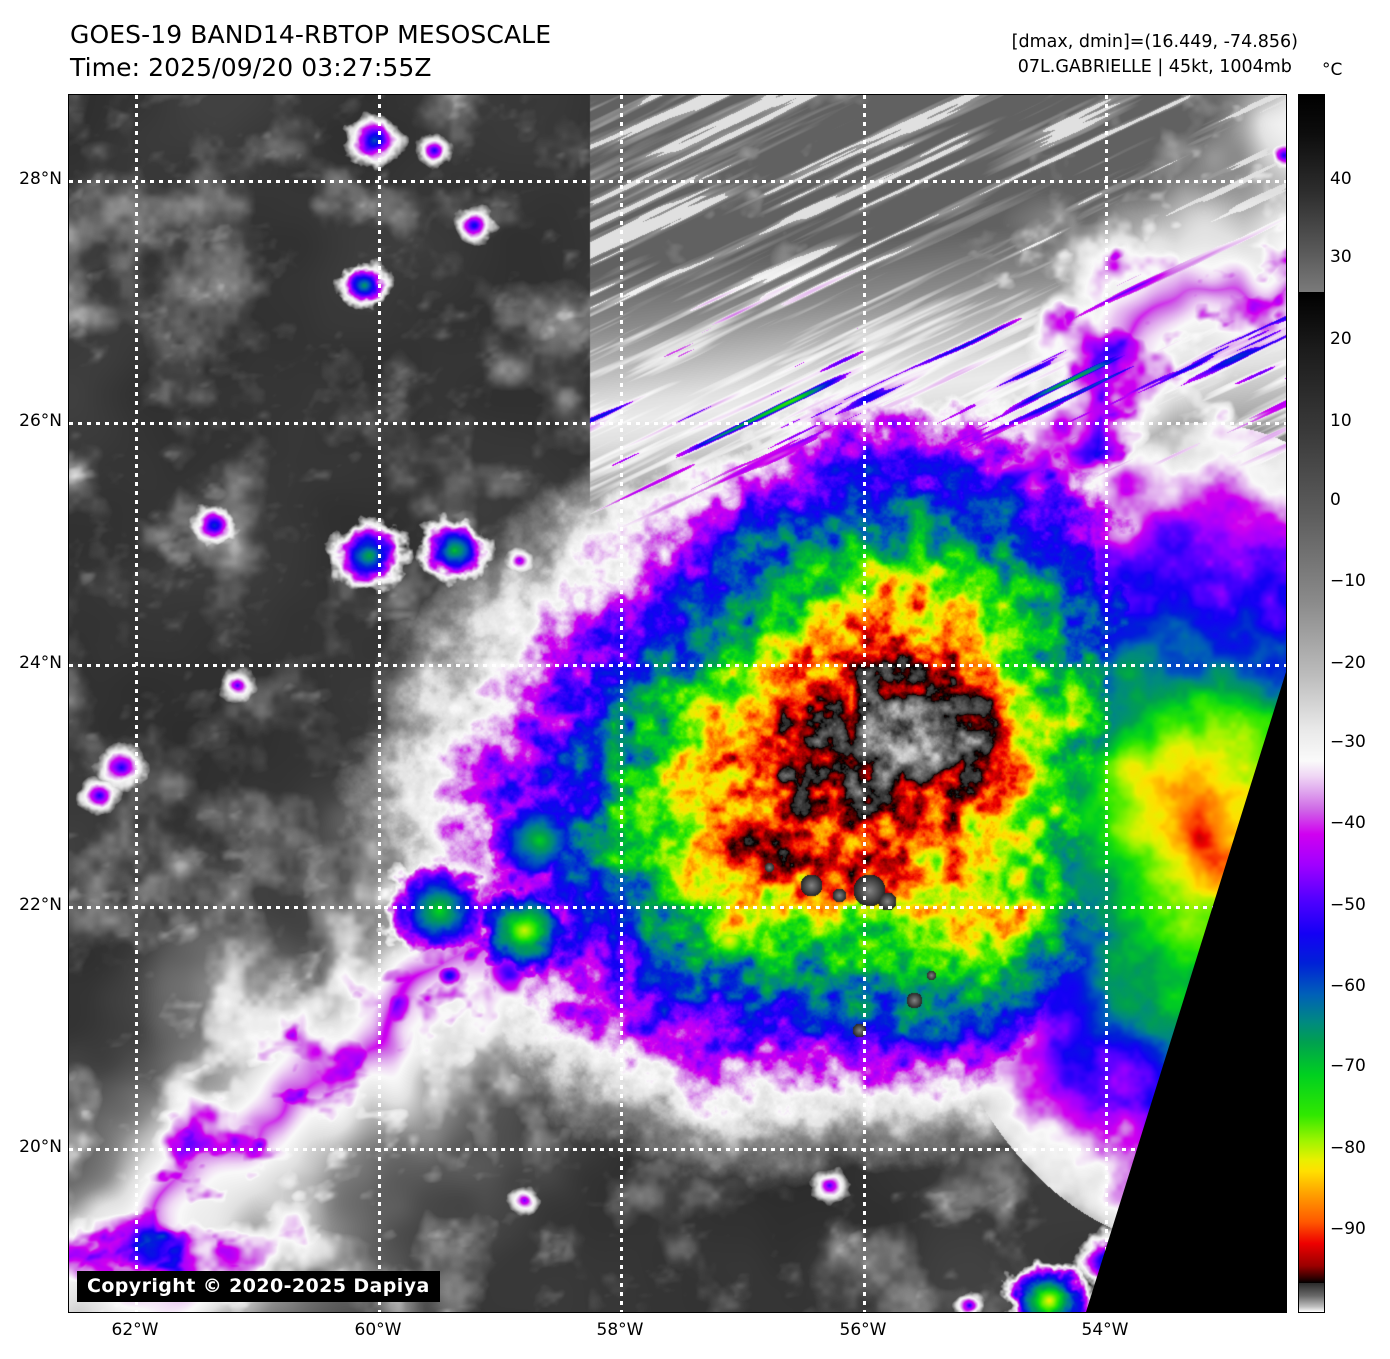 The height and width of the screenshot is (1359, 1390). I want to click on colorbar-segment-main-gray, so click(1311, 526).